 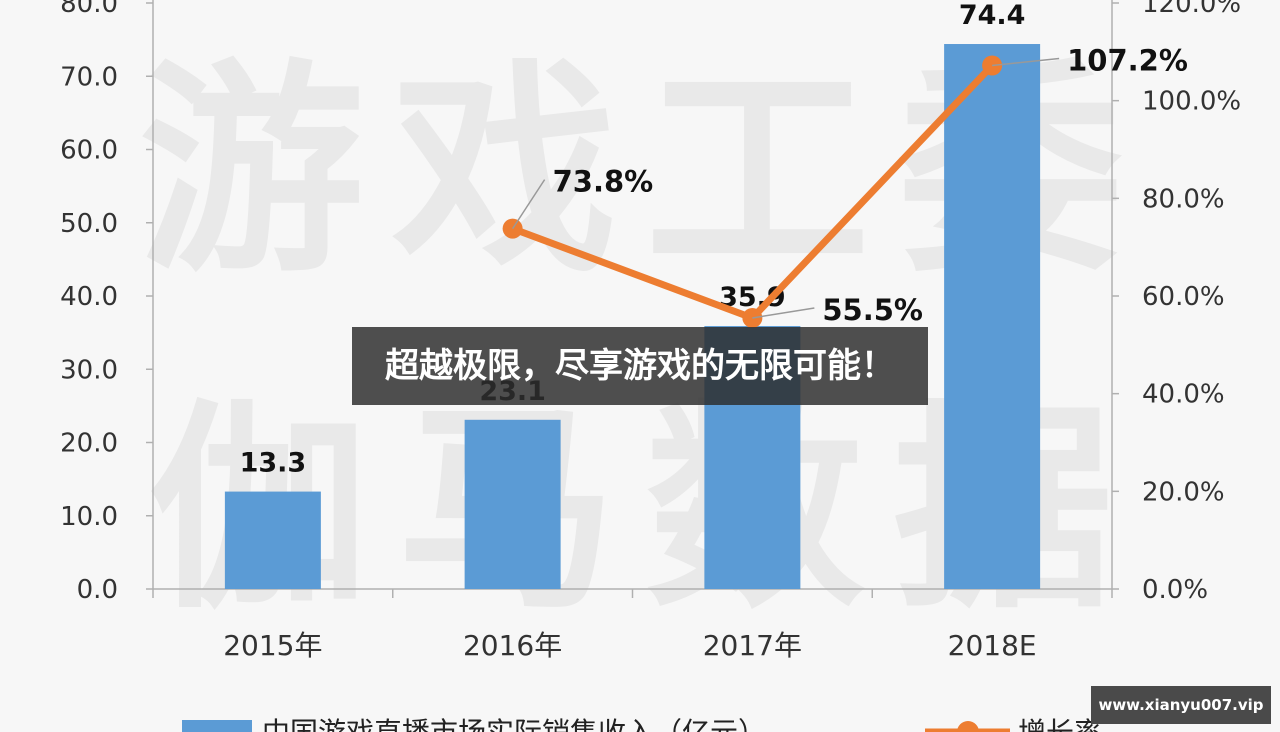 I want to click on y-right-tick-label: 0.0%, so click(x=1175, y=590).